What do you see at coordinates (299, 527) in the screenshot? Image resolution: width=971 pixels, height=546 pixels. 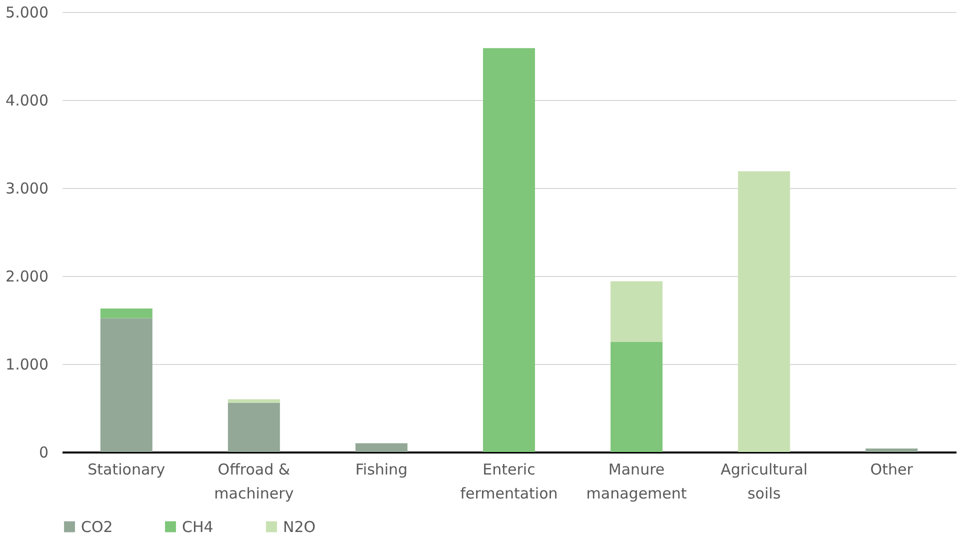 I see `legend-label: N2O` at bounding box center [299, 527].